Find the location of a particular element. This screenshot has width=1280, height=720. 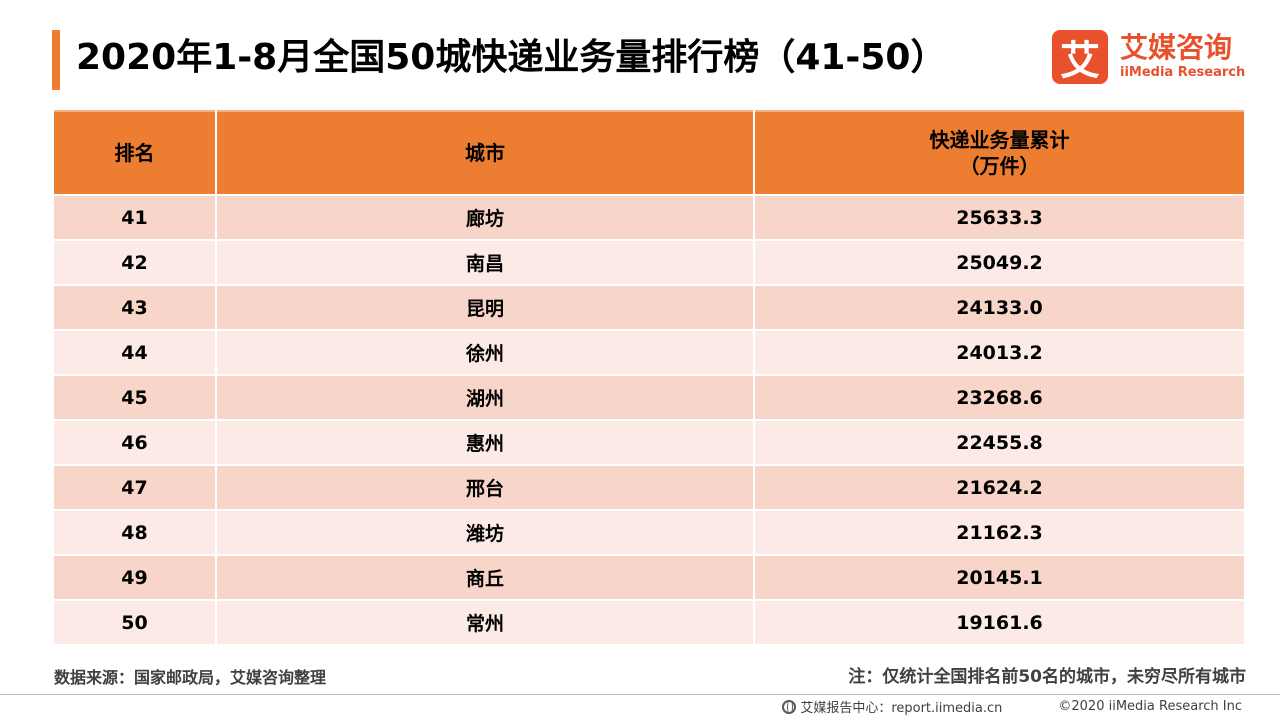

cell-volume: 21624.2 is located at coordinates (999, 487).